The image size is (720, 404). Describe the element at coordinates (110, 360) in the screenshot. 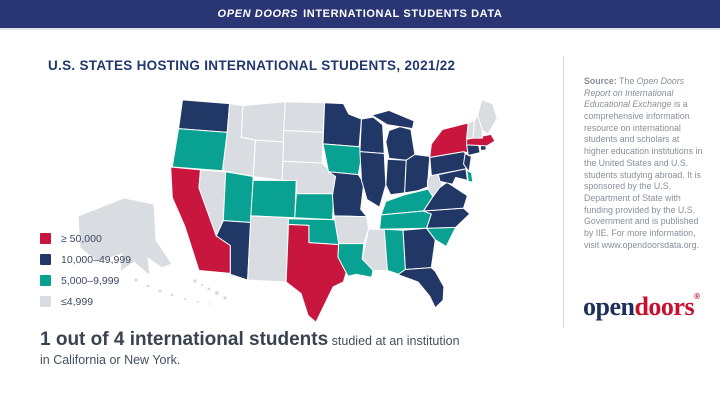

I see `callout-line2: in California or New York.` at that location.